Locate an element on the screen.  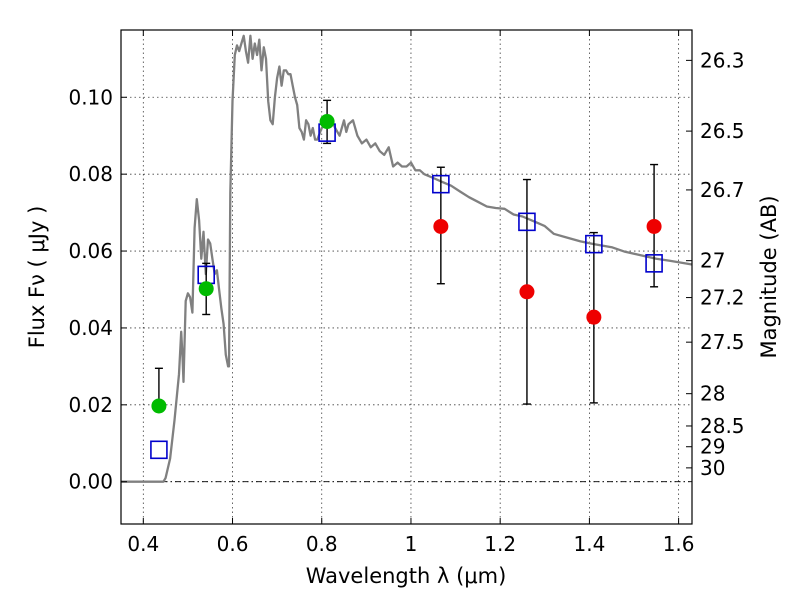
y-tick-label: 0.06 is located at coordinates (90, 251).